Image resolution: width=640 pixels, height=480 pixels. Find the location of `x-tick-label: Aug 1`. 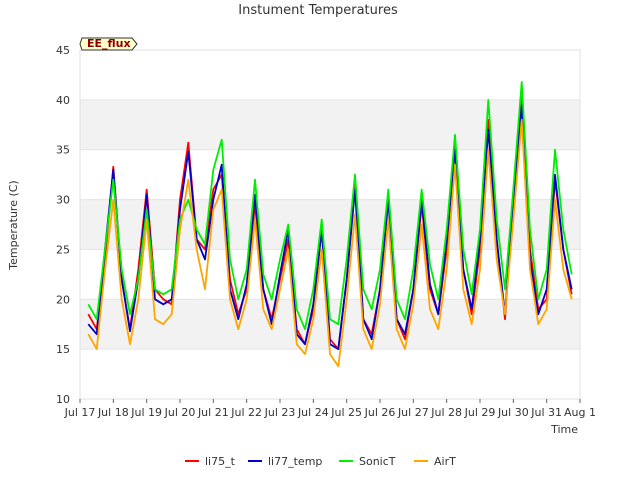

x-tick-label: Aug 1 is located at coordinates (580, 412).